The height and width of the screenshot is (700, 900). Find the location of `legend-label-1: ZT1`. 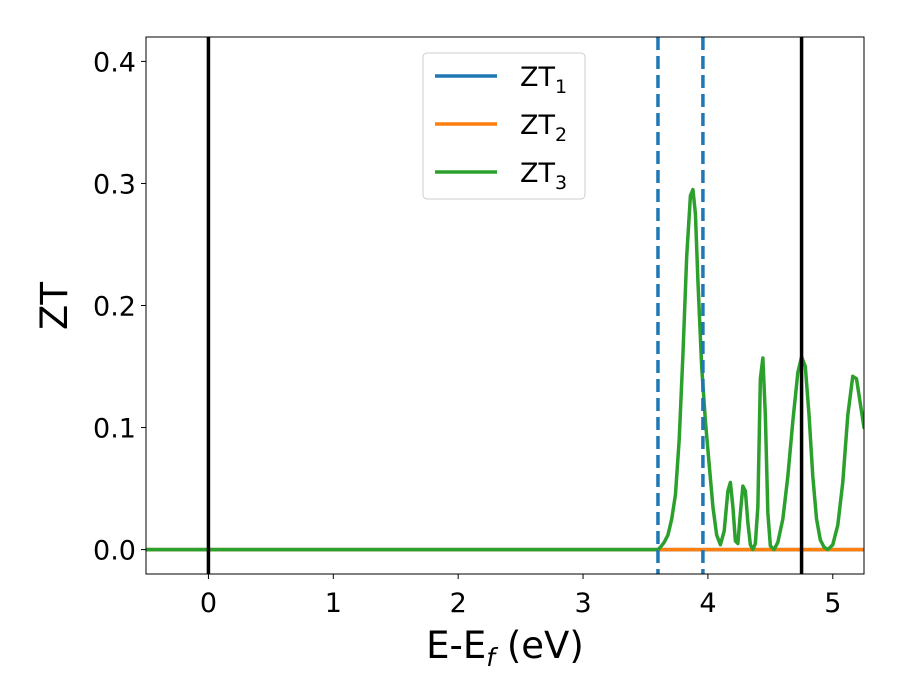

legend-label-1: ZT1 is located at coordinates (543, 80).